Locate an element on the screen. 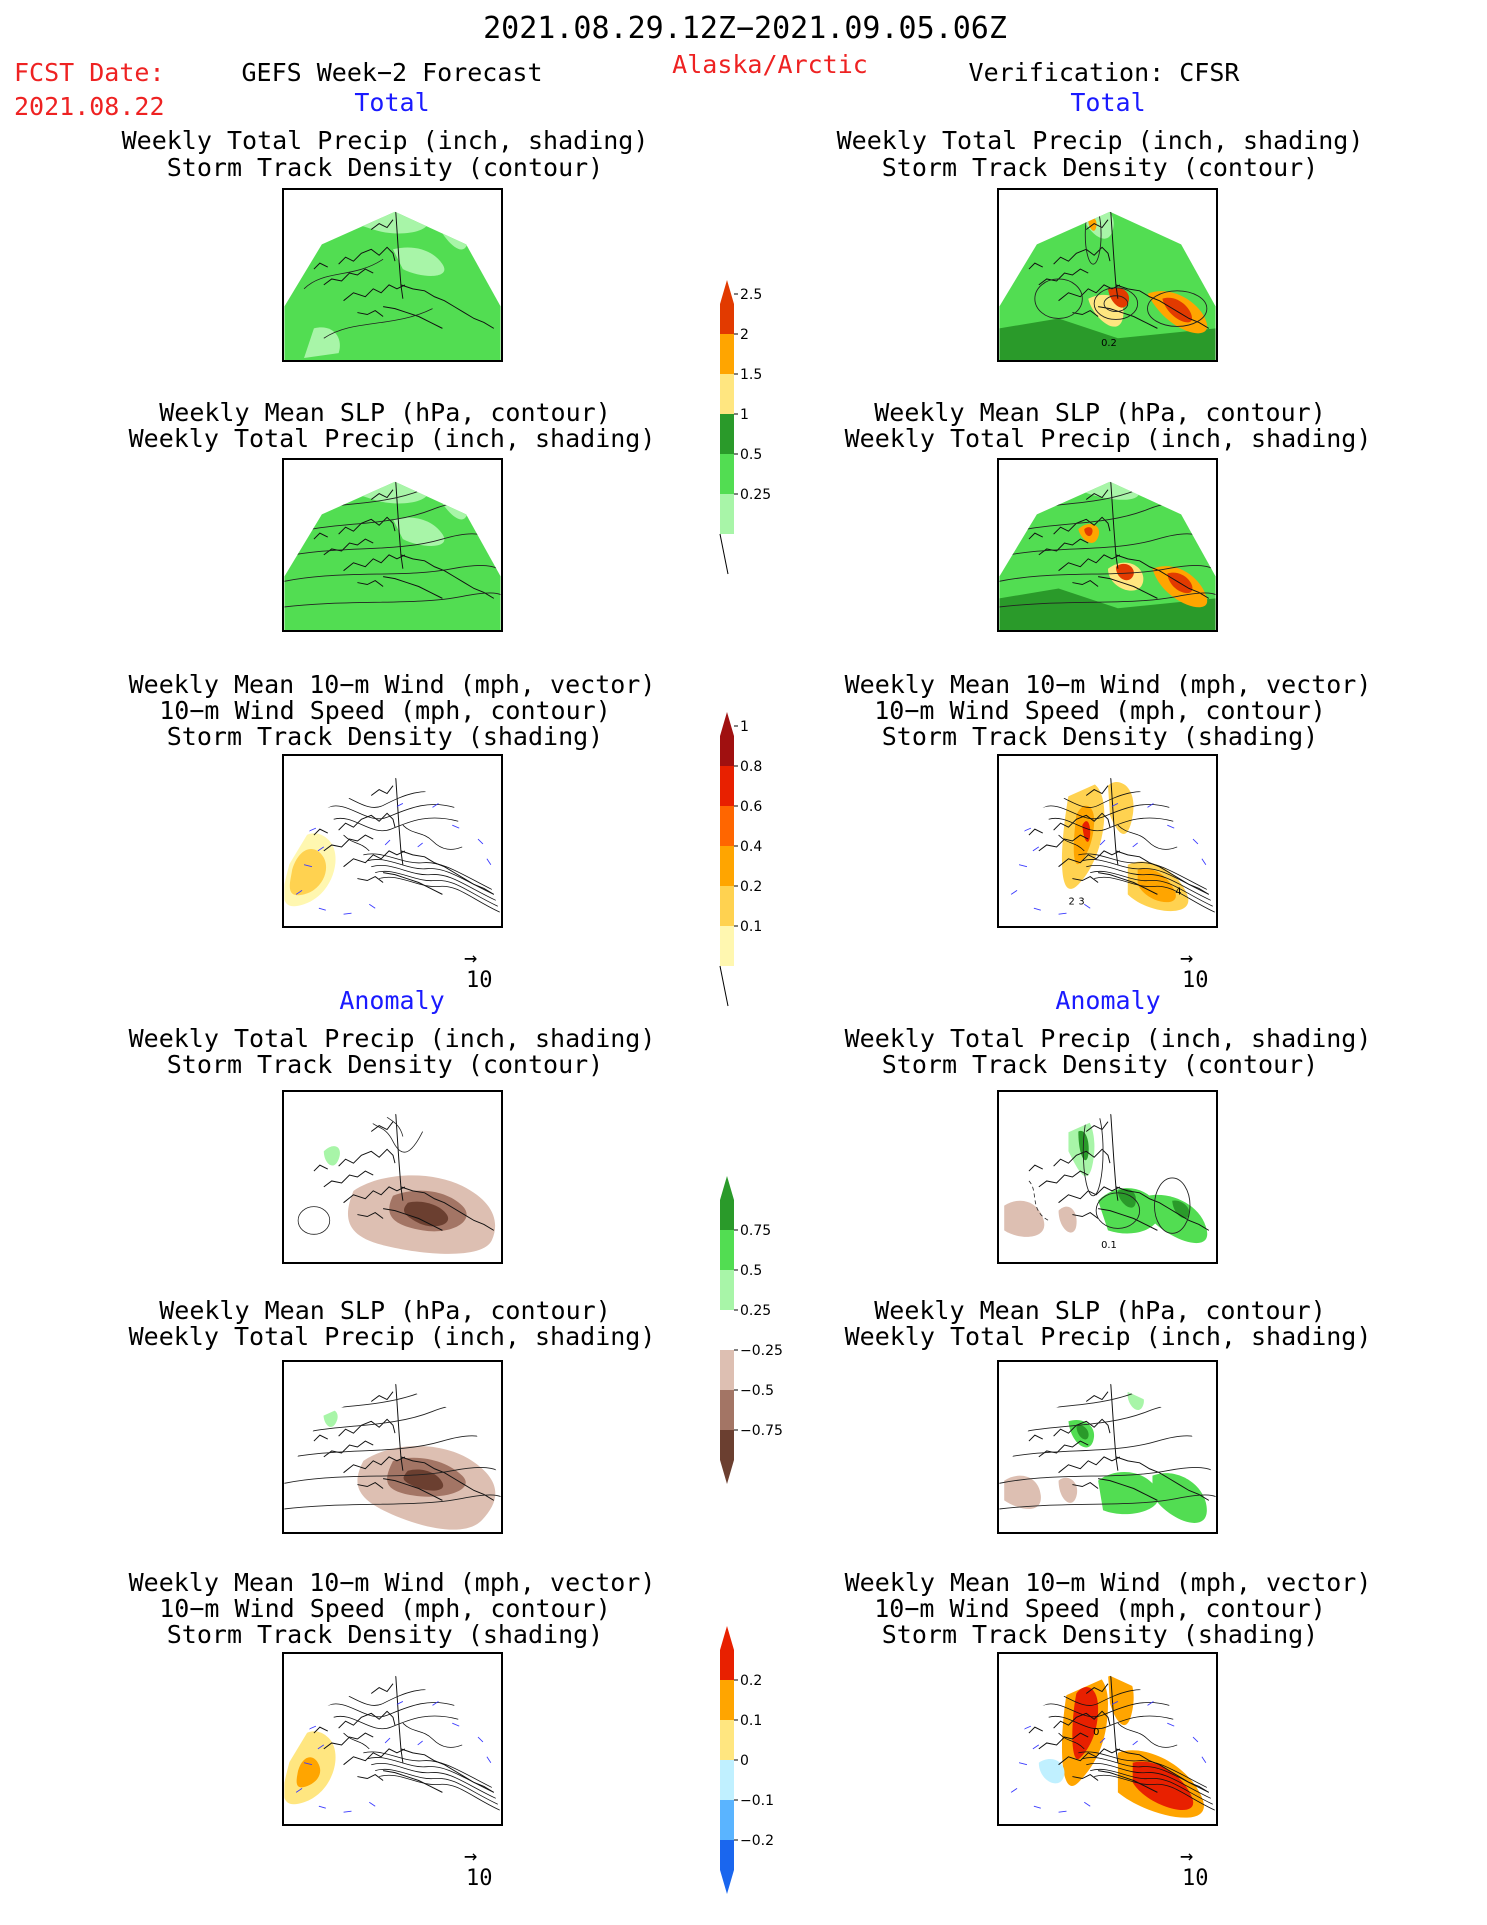  colorbar-label: −0.2 is located at coordinates (757, 1841).